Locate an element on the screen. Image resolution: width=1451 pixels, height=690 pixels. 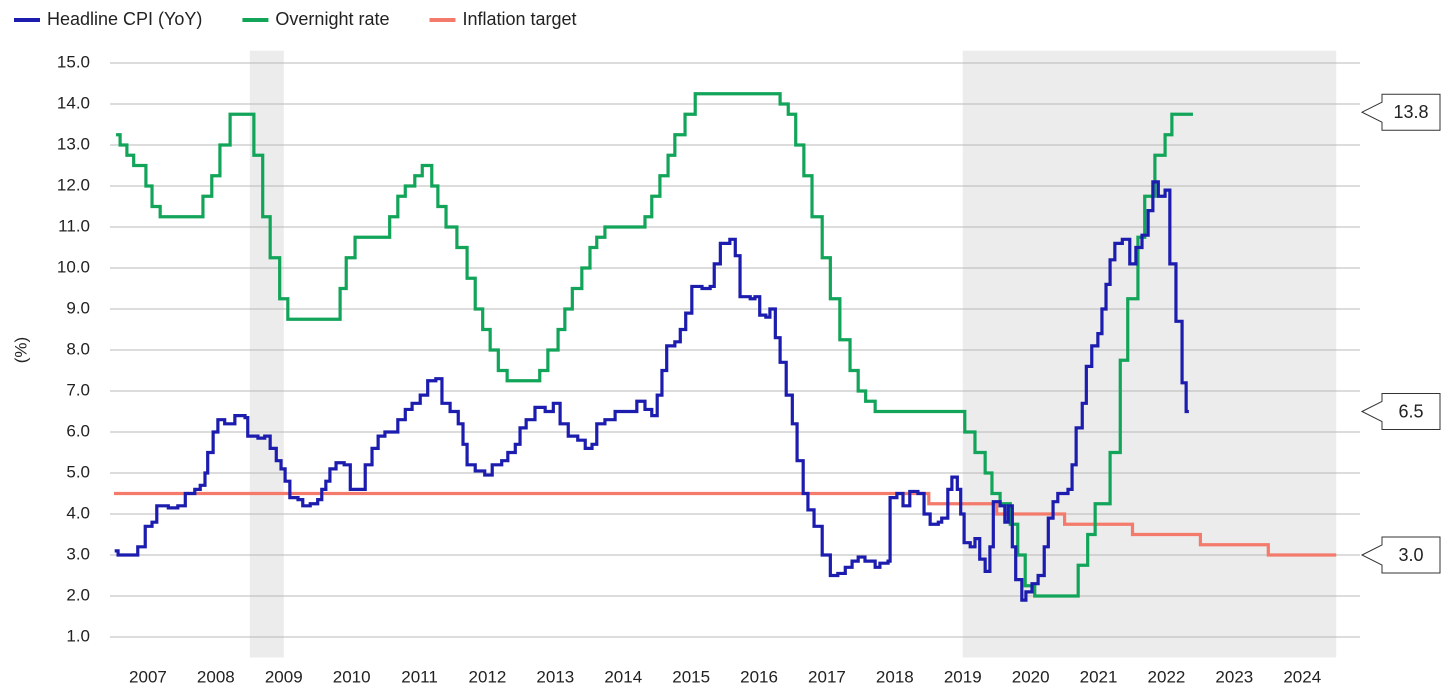
callout-label: 13.8 is located at coordinates (1410, 112).